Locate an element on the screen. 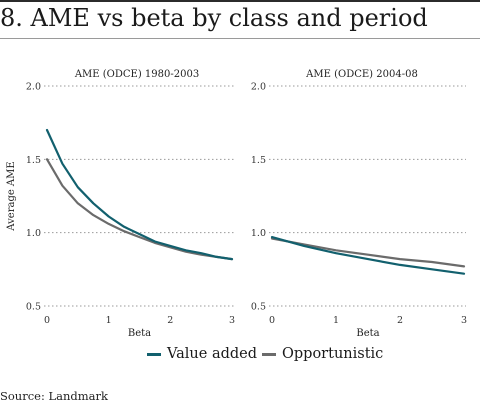 The width and height of the screenshot is (480, 406). title-divider is located at coordinates (240, 38).